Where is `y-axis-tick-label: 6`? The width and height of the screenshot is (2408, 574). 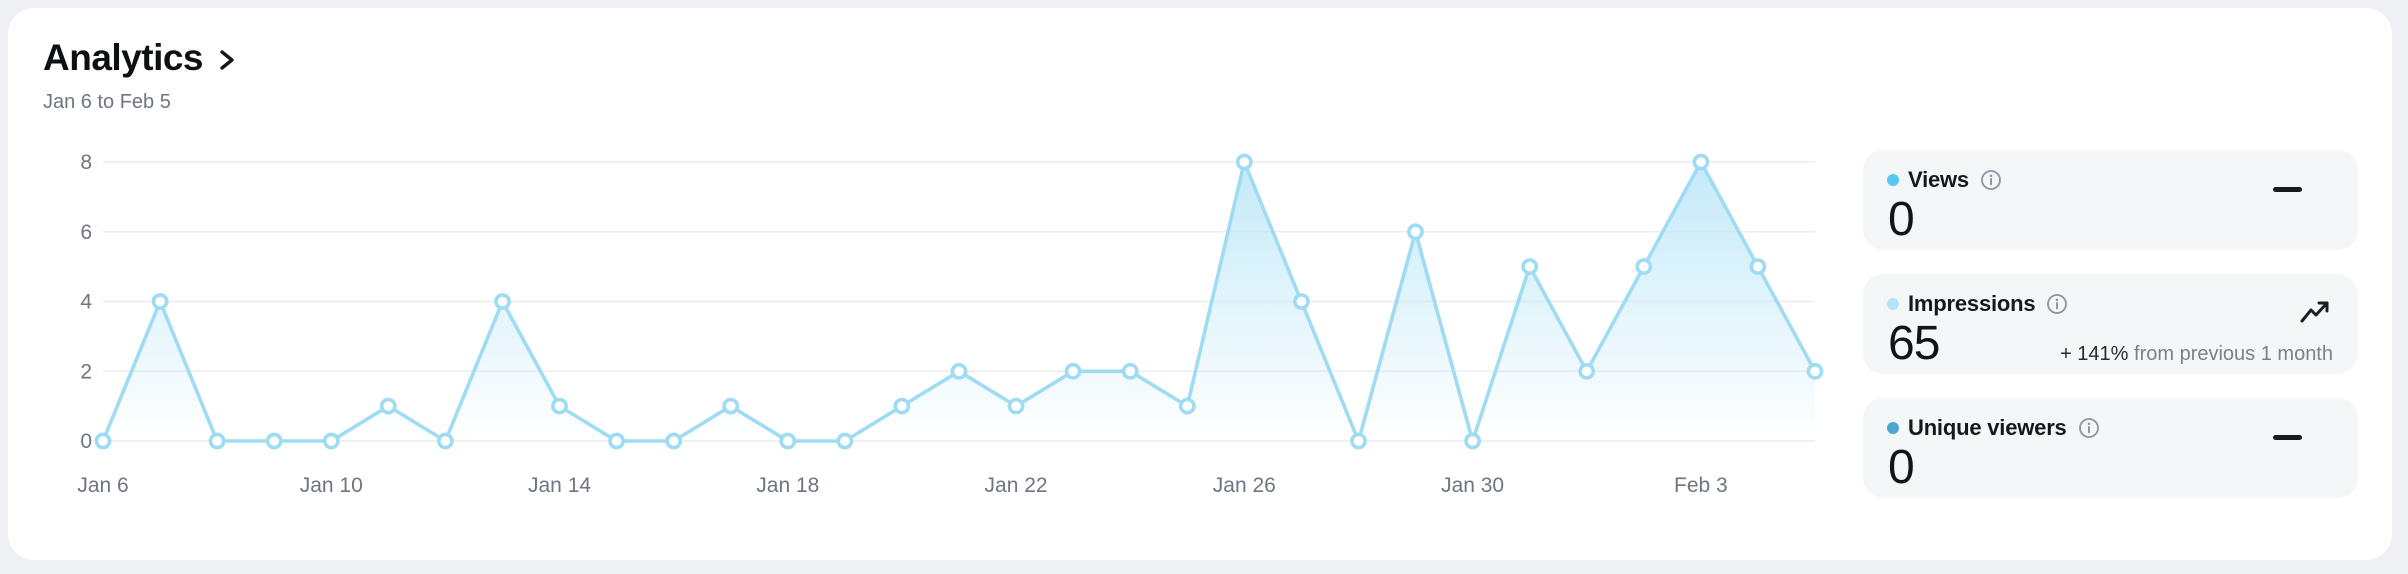 y-axis-tick-label: 6 is located at coordinates (86, 232).